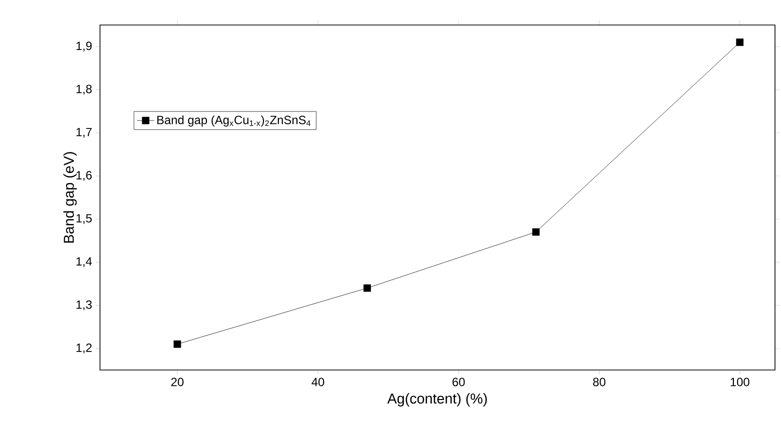 This screenshot has height=435, width=781. Describe the element at coordinates (84, 349) in the screenshot. I see `y-tick-label: 1,2` at that location.